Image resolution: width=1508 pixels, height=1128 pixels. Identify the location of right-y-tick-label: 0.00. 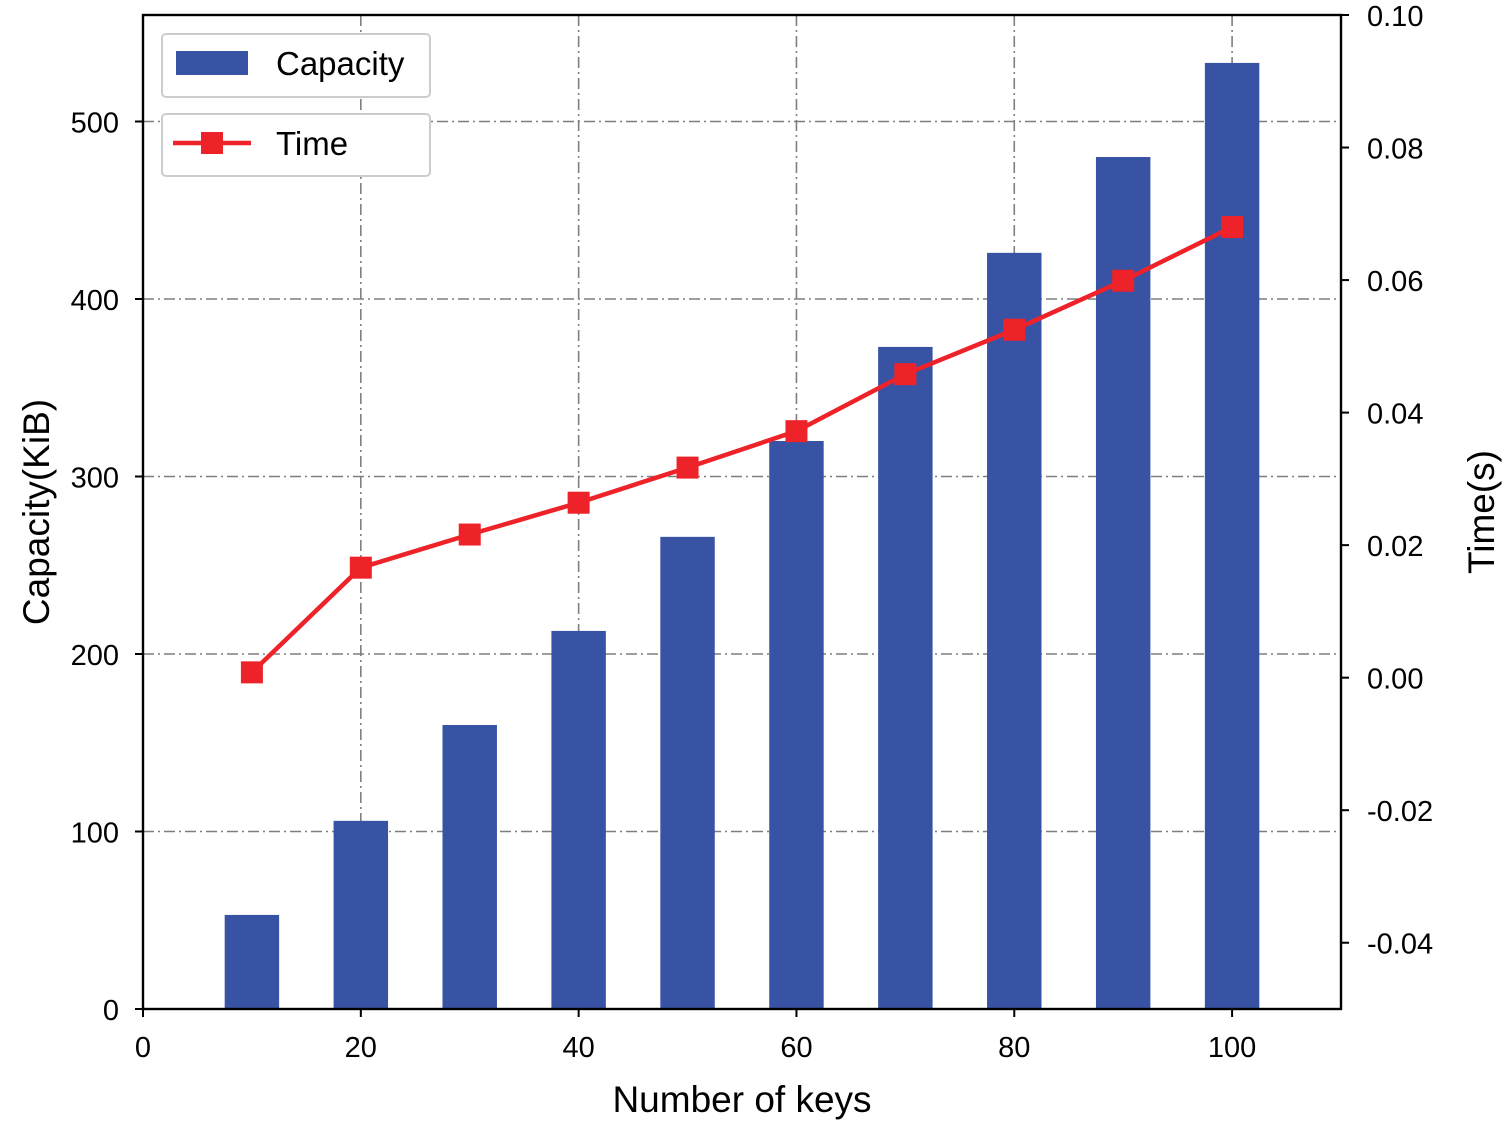
(1395, 680).